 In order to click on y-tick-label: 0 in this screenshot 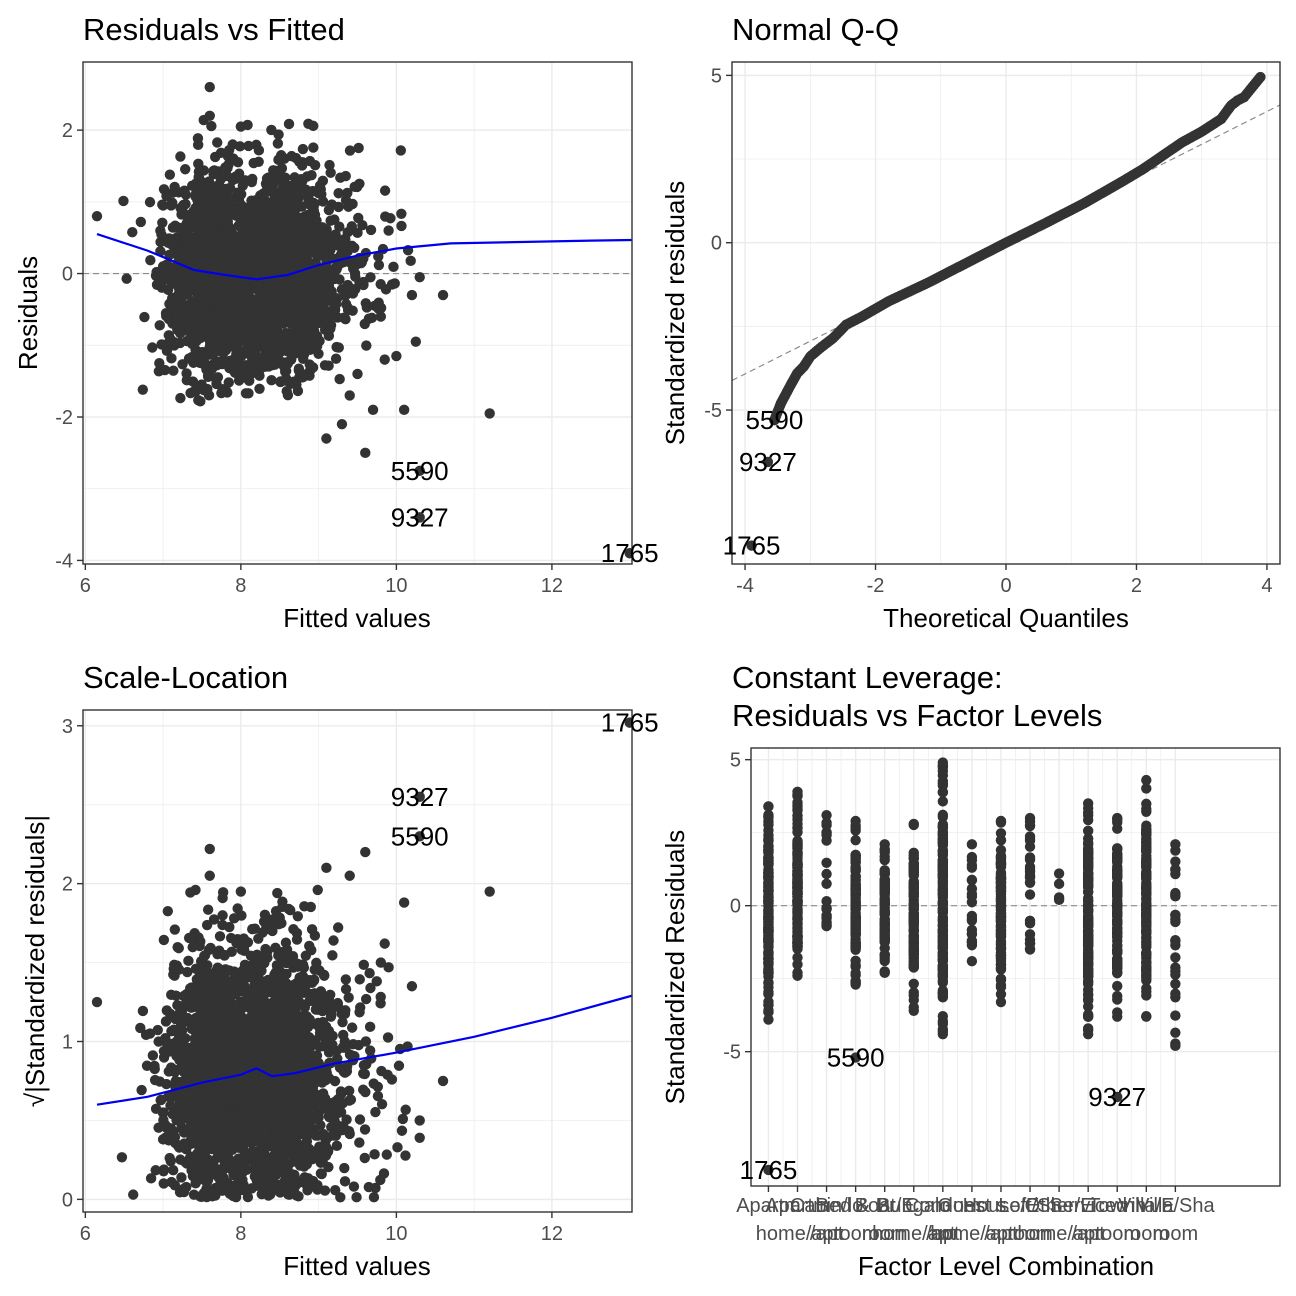, I will do `click(67, 275)`.